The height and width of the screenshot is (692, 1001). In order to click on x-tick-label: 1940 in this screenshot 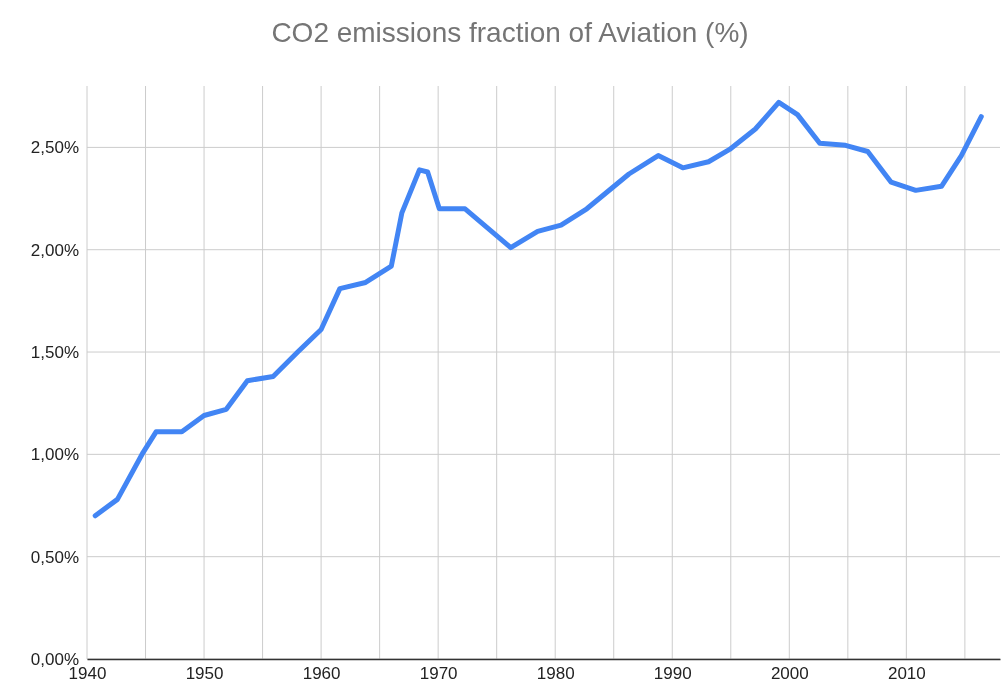, I will do `click(87, 674)`.